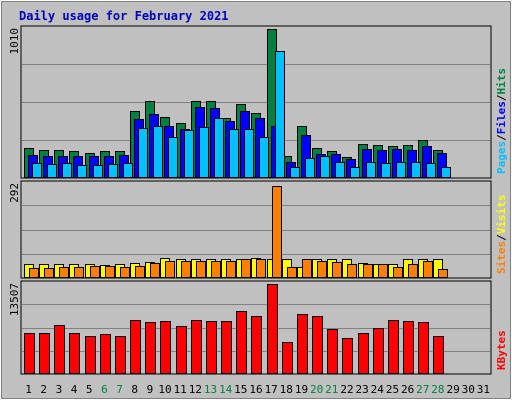 The image size is (512, 400). Describe the element at coordinates (164, 389) in the screenshot. I see `day-label: 10` at that location.